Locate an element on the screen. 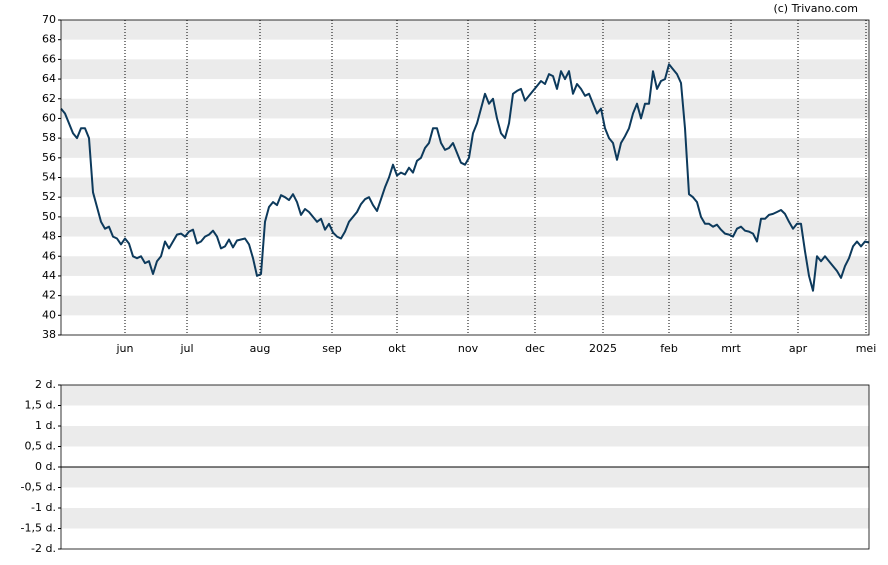 The width and height of the screenshot is (888, 565). y-tick-label: 0 d. is located at coordinates (45, 466).